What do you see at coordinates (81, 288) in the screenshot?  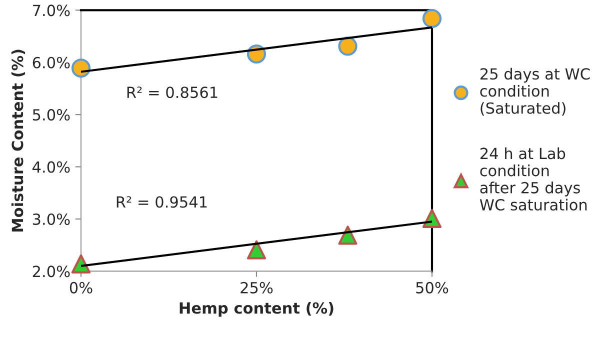 I see `x-tick-label: 0%` at bounding box center [81, 288].